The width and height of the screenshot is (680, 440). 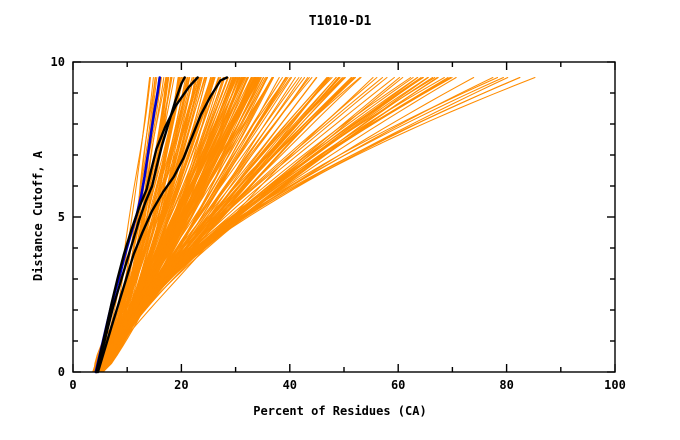 I want to click on x-tick-label: 60, so click(x=398, y=385).